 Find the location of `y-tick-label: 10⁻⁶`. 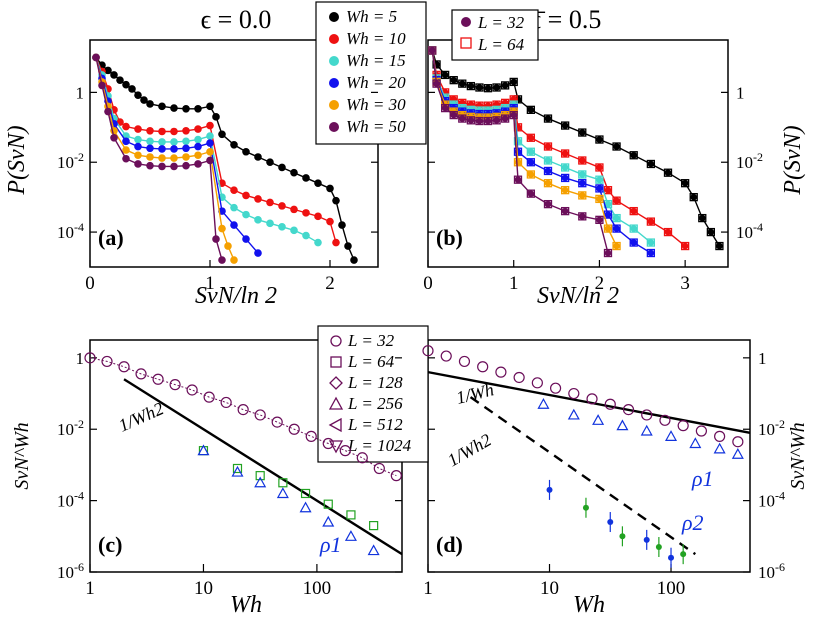

y-tick-label: 10⁻⁶ is located at coordinates (70, 571).